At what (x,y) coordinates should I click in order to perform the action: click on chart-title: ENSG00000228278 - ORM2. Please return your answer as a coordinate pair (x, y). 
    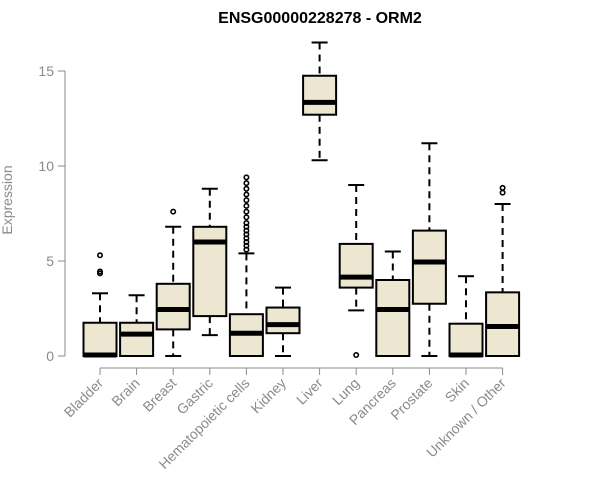
    Looking at the image, I should click on (320, 18).